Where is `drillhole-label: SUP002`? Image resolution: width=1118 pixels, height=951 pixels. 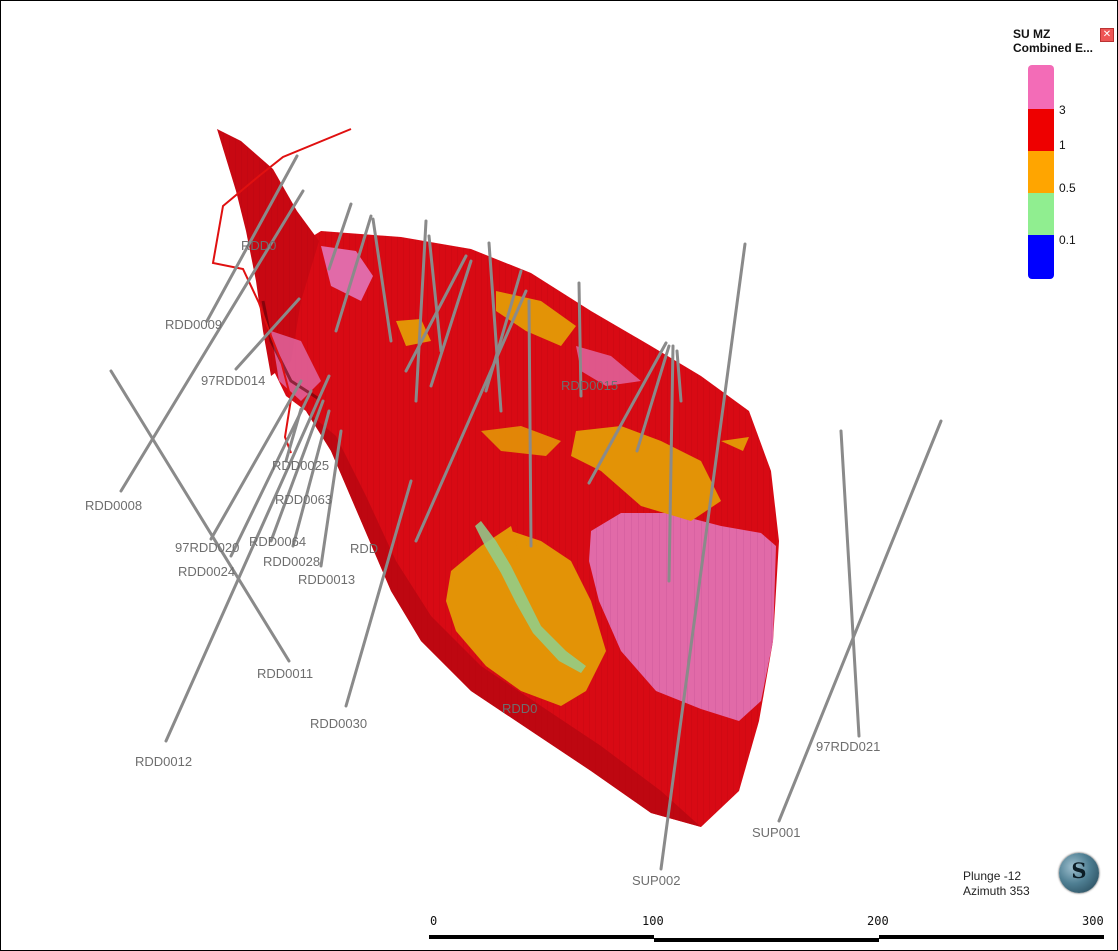 drillhole-label: SUP002 is located at coordinates (656, 880).